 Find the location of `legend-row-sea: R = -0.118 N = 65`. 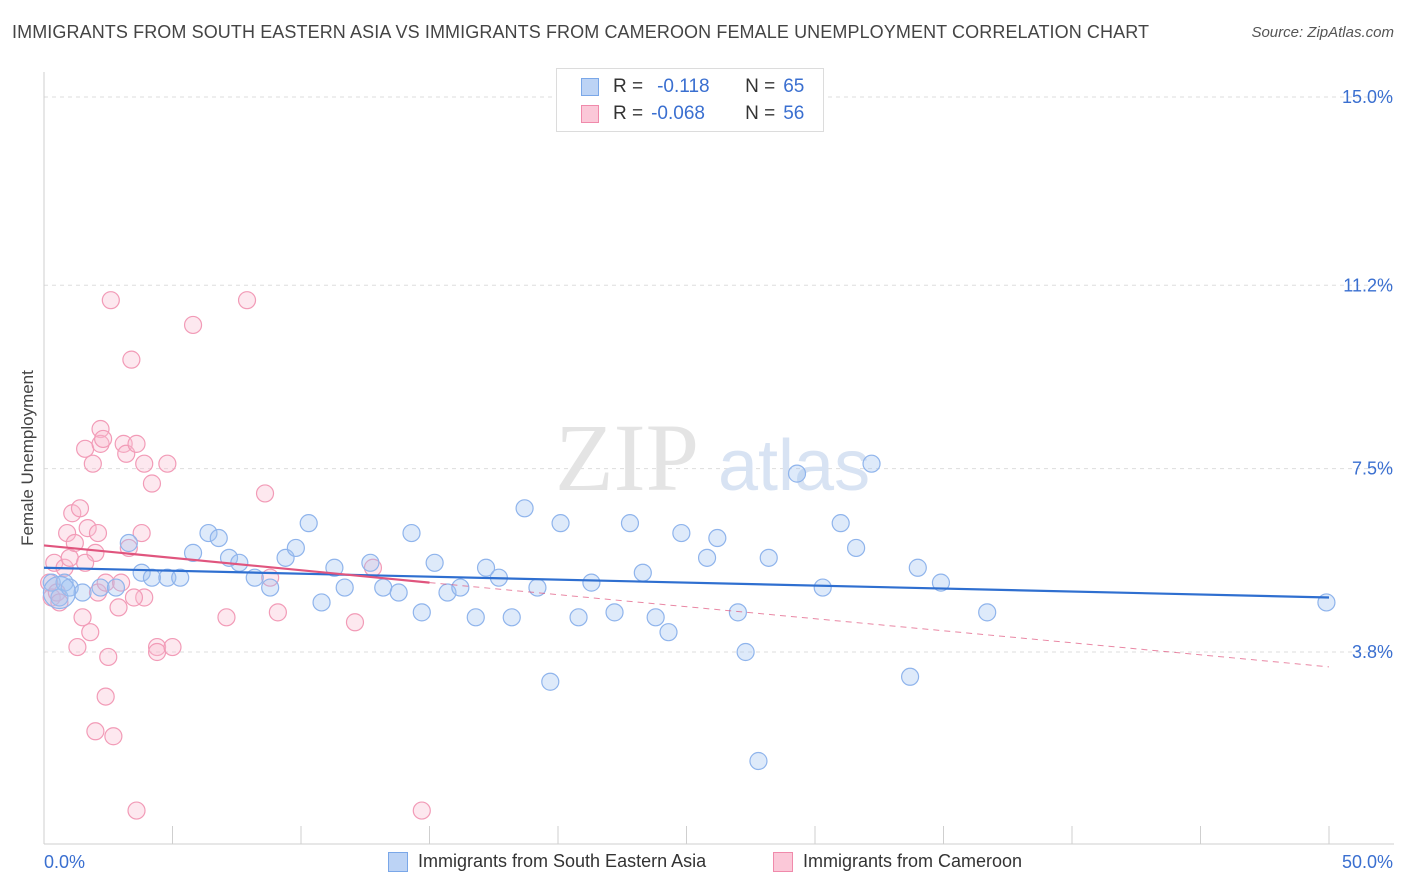

legend-row-sea: R = -0.118 N = 65 is located at coordinates (692, 87).